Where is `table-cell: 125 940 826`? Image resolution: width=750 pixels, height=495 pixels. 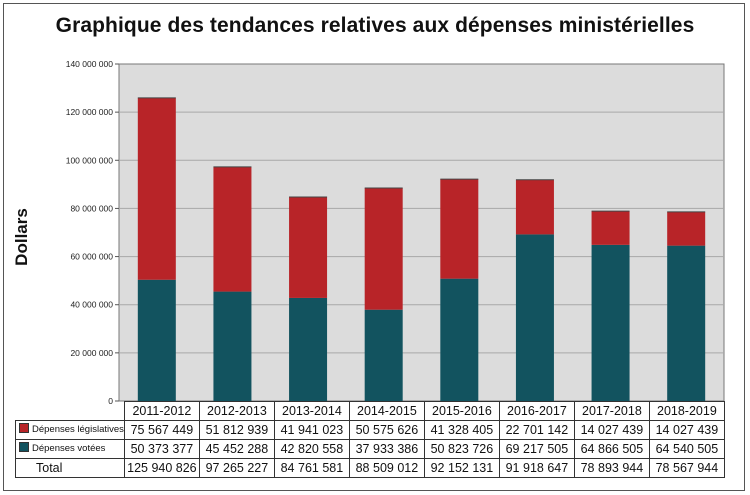 table-cell: 125 940 826 is located at coordinates (161, 468).